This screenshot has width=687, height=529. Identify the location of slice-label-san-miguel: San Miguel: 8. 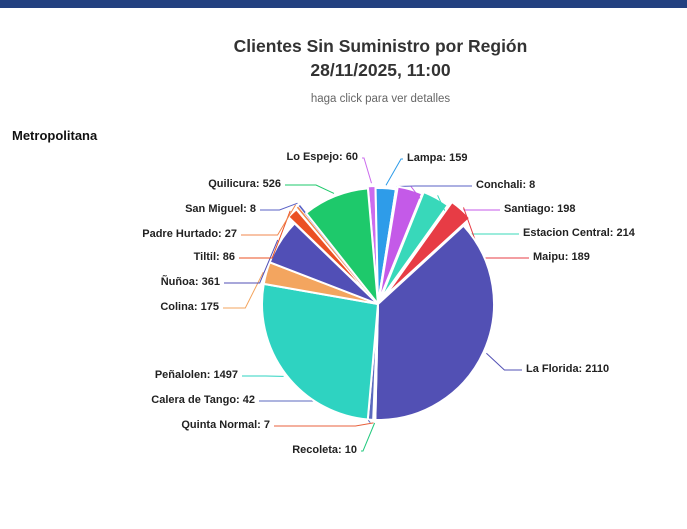
(220, 209).